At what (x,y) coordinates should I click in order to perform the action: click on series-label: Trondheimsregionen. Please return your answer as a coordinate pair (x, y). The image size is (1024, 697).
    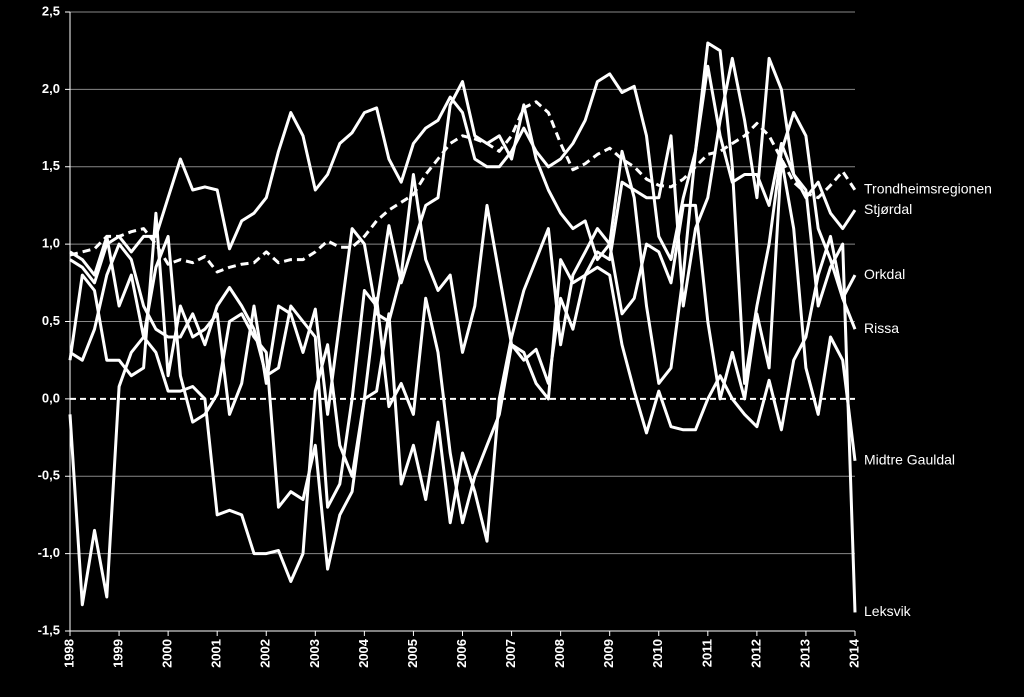
    Looking at the image, I should click on (928, 189).